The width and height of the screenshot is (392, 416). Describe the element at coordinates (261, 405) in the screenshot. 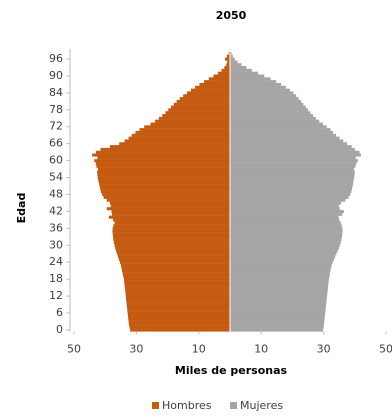

I see `legend-label: Mujeres` at that location.